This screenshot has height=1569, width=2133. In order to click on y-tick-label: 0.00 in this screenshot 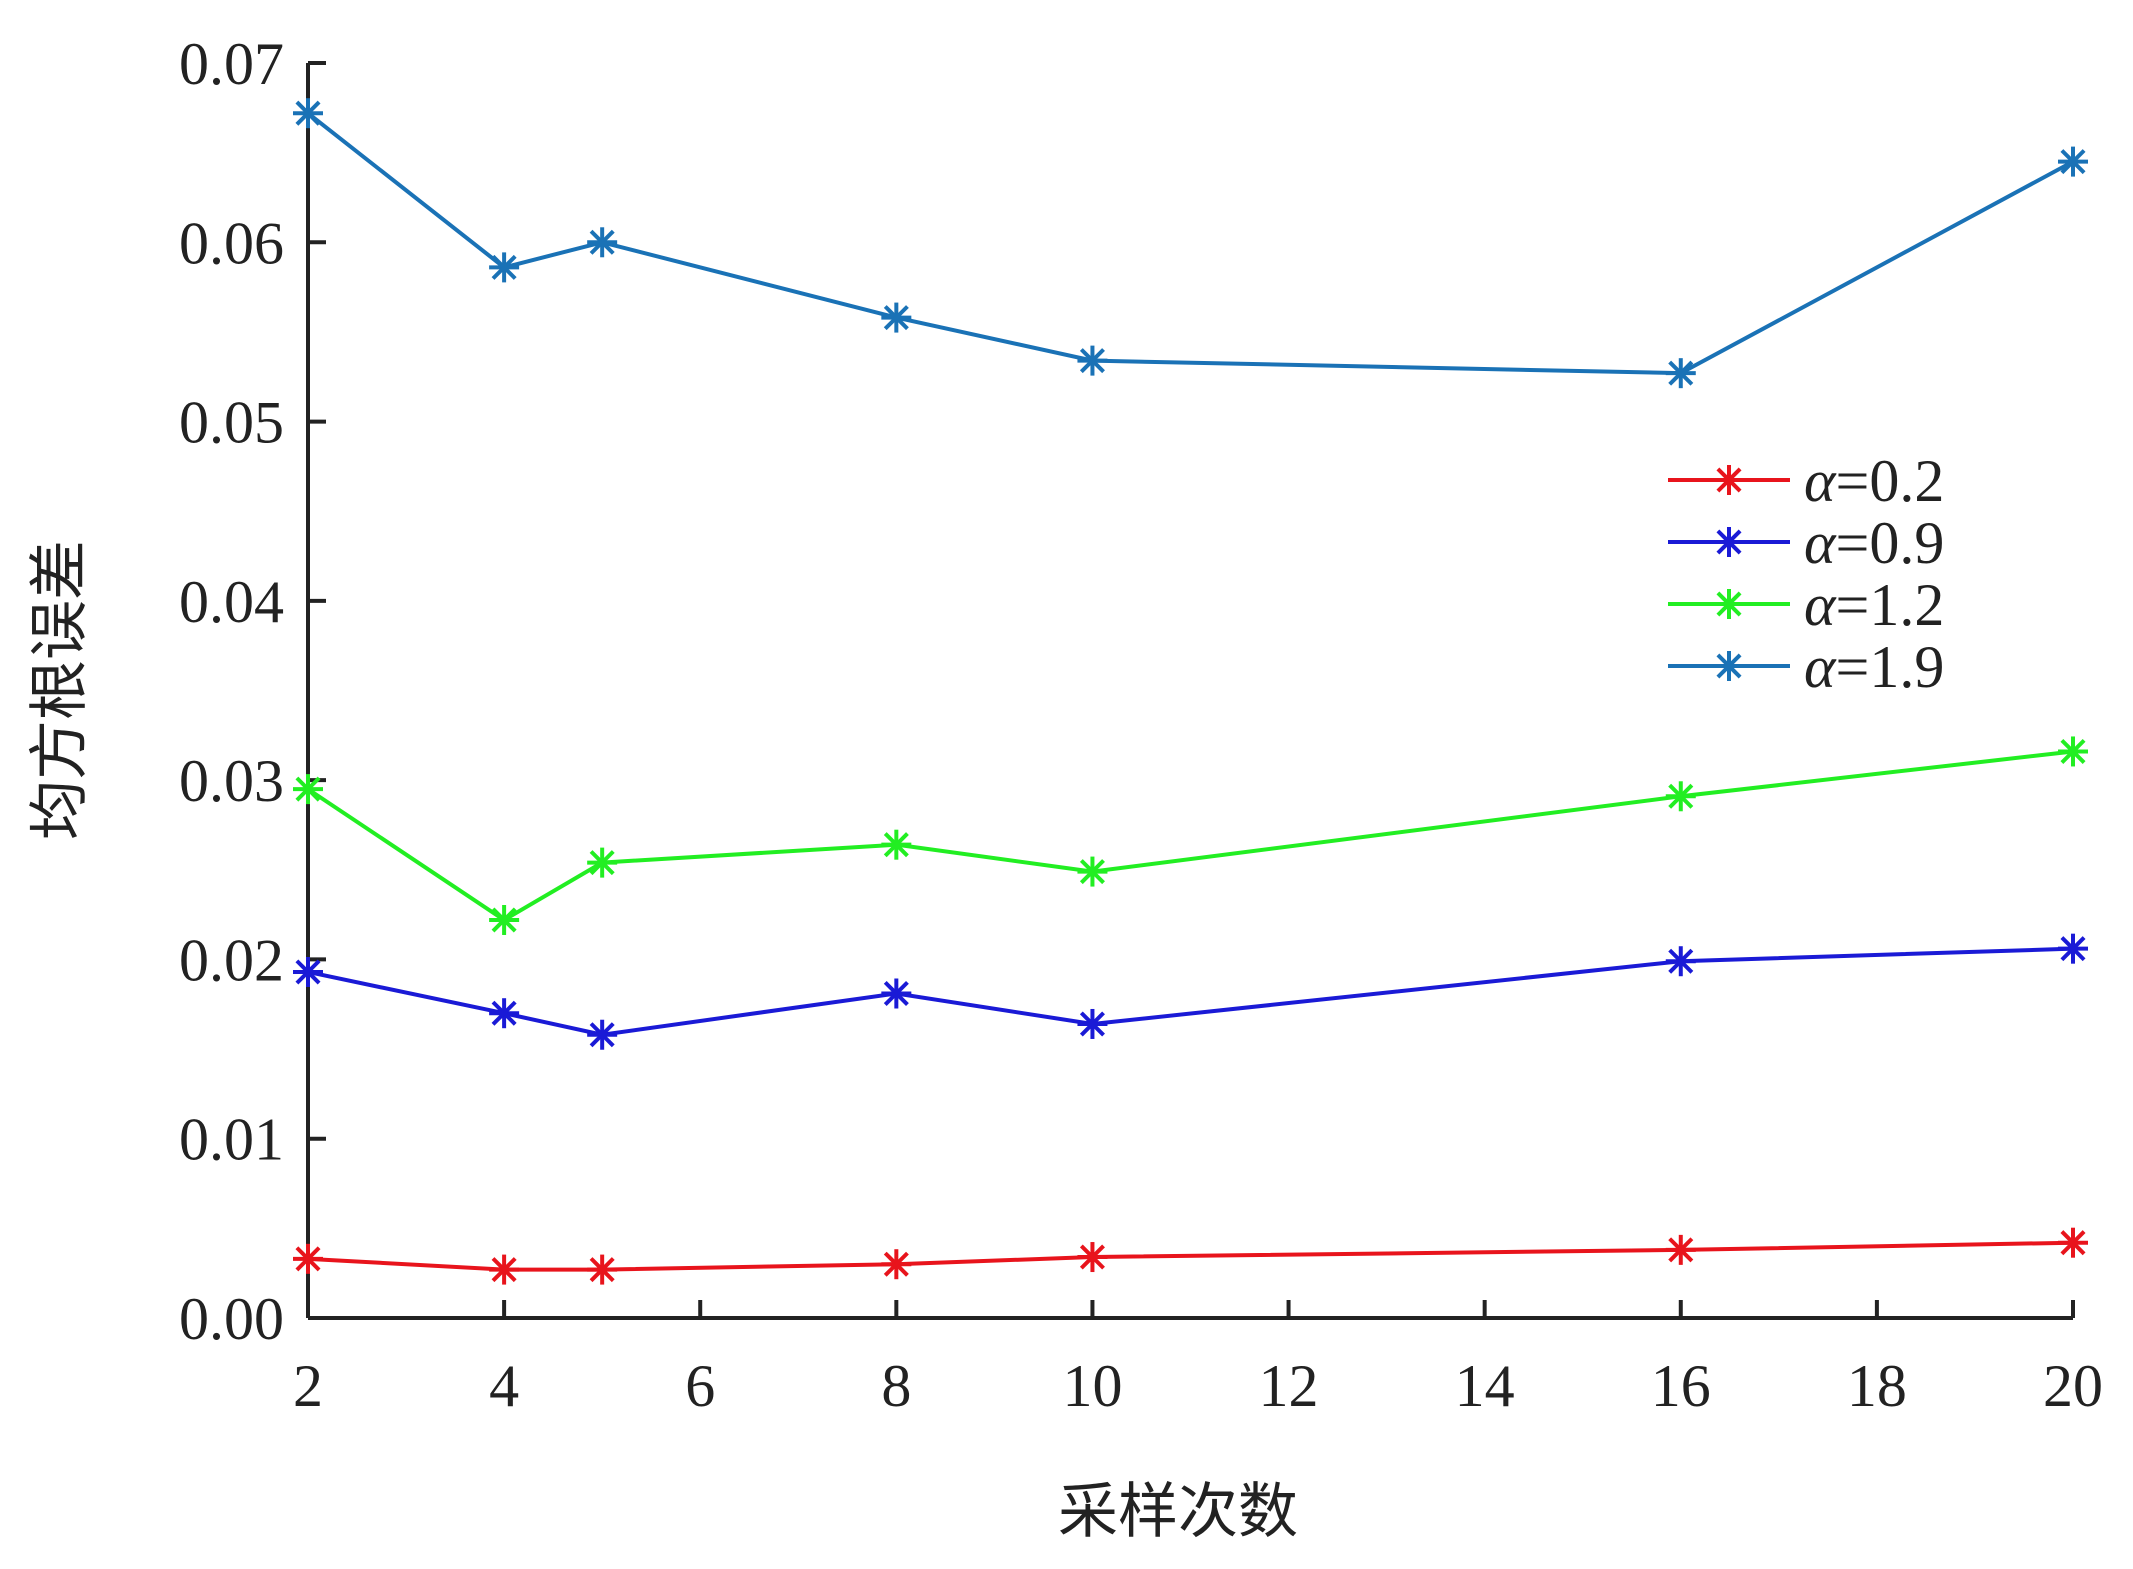, I will do `click(231, 1319)`.